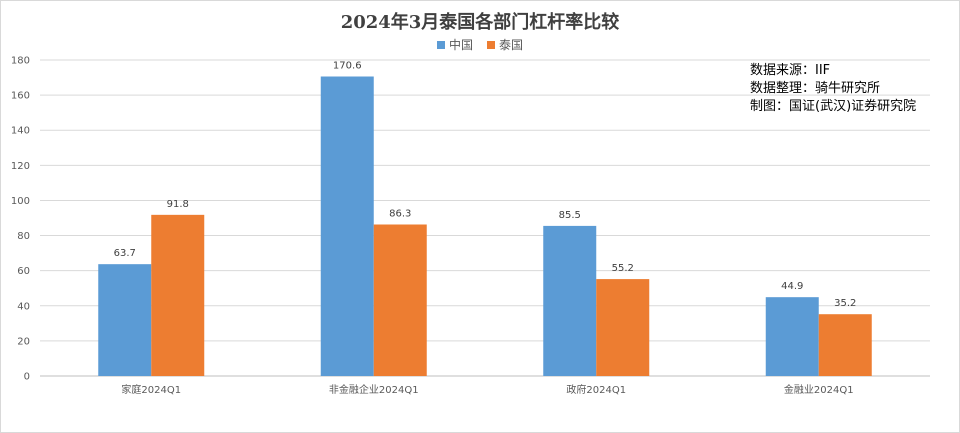  I want to click on x-category-label: 金融业2024Q1, so click(819, 389).